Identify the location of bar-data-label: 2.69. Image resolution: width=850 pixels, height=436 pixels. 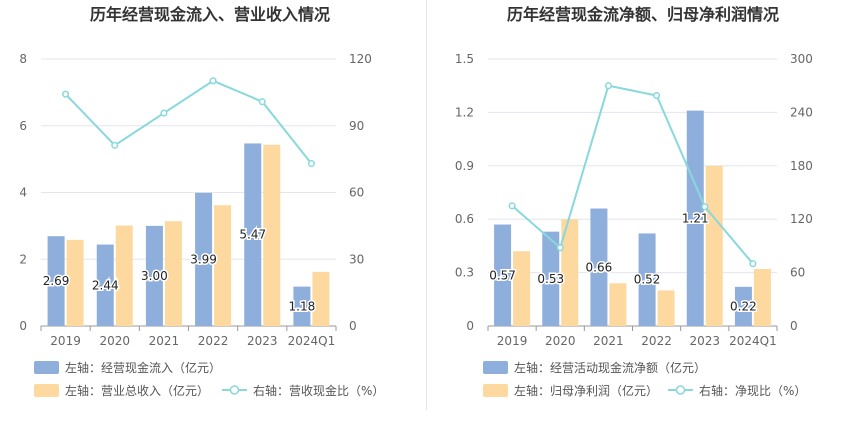
(56, 281).